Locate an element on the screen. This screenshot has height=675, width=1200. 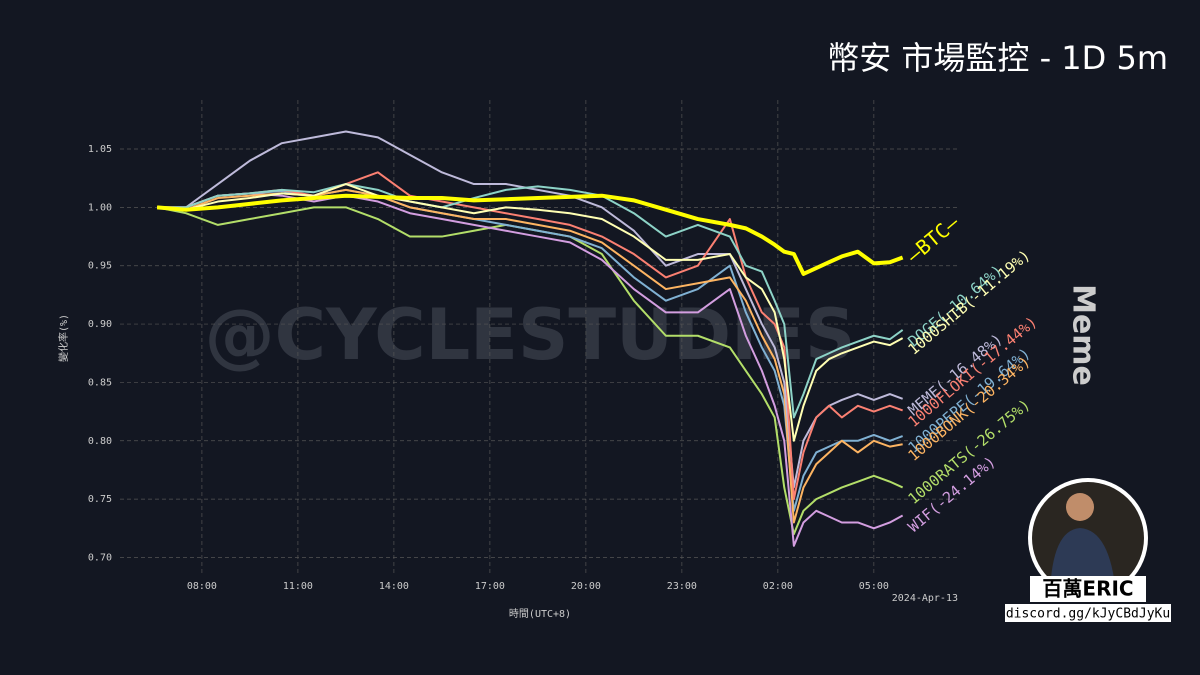
y-tick-label: 0.70 is located at coordinates (100, 557).